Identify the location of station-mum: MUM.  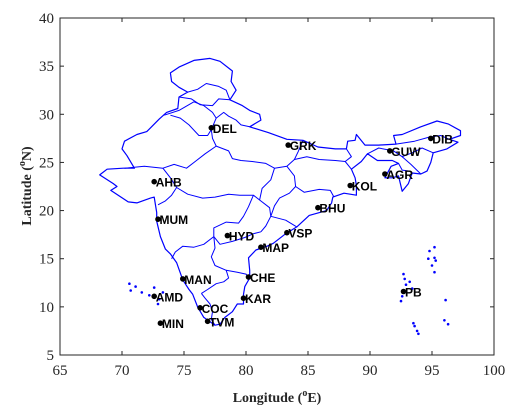
(171, 220).